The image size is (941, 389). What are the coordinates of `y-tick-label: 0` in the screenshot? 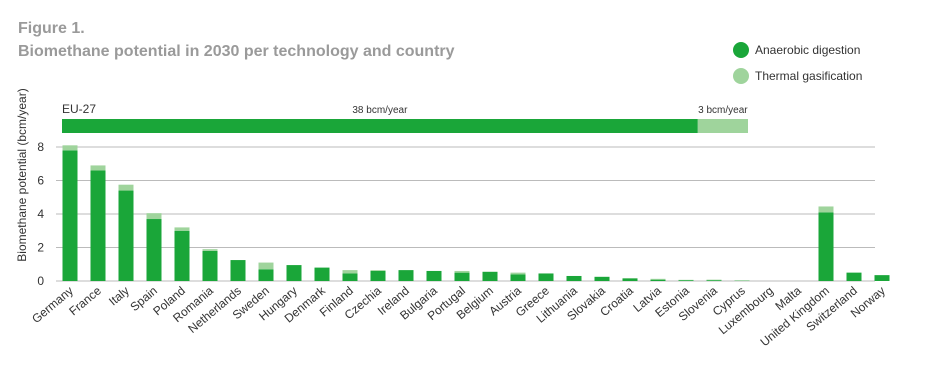 It's located at (40, 281).